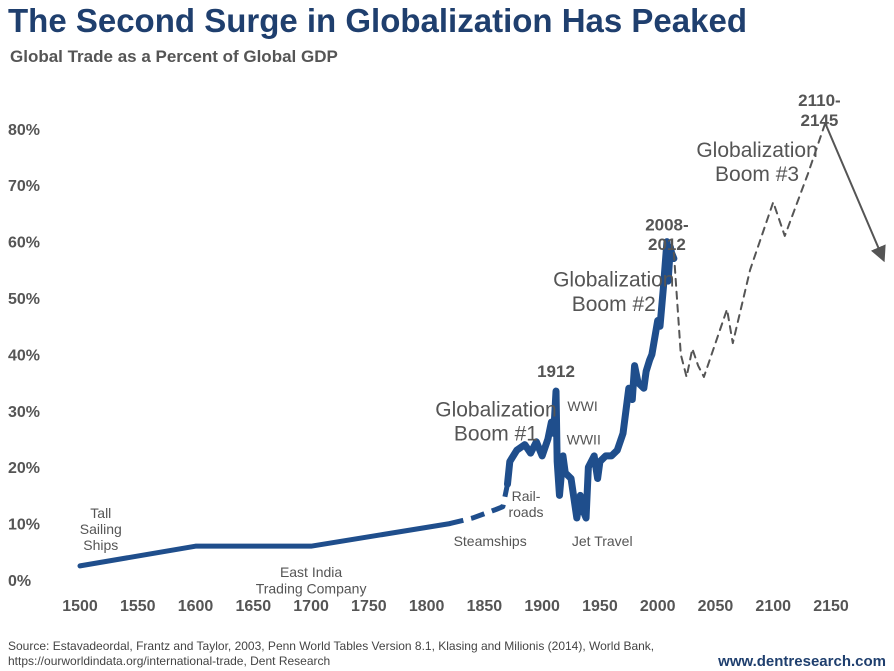 The image size is (894, 671). What do you see at coordinates (24, 243) in the screenshot?
I see `y-tick-label: 60%` at bounding box center [24, 243].